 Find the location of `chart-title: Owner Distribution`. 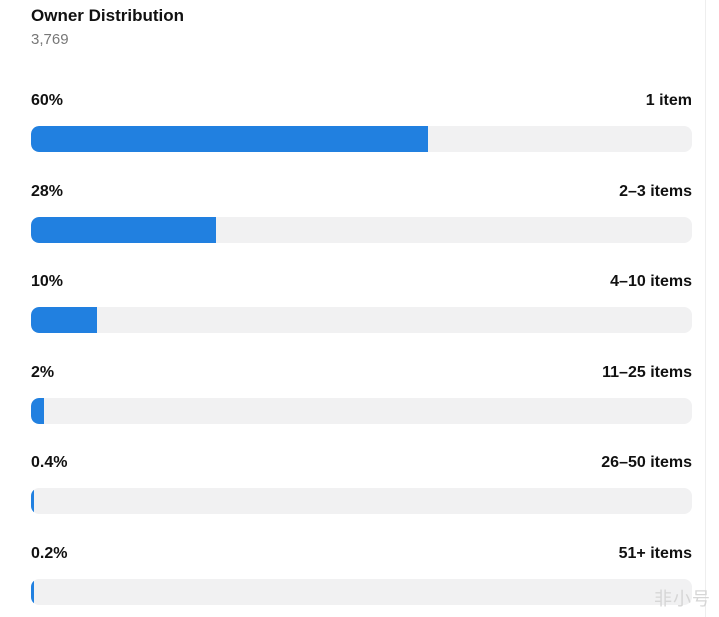

chart-title: Owner Distribution is located at coordinates (107, 15).